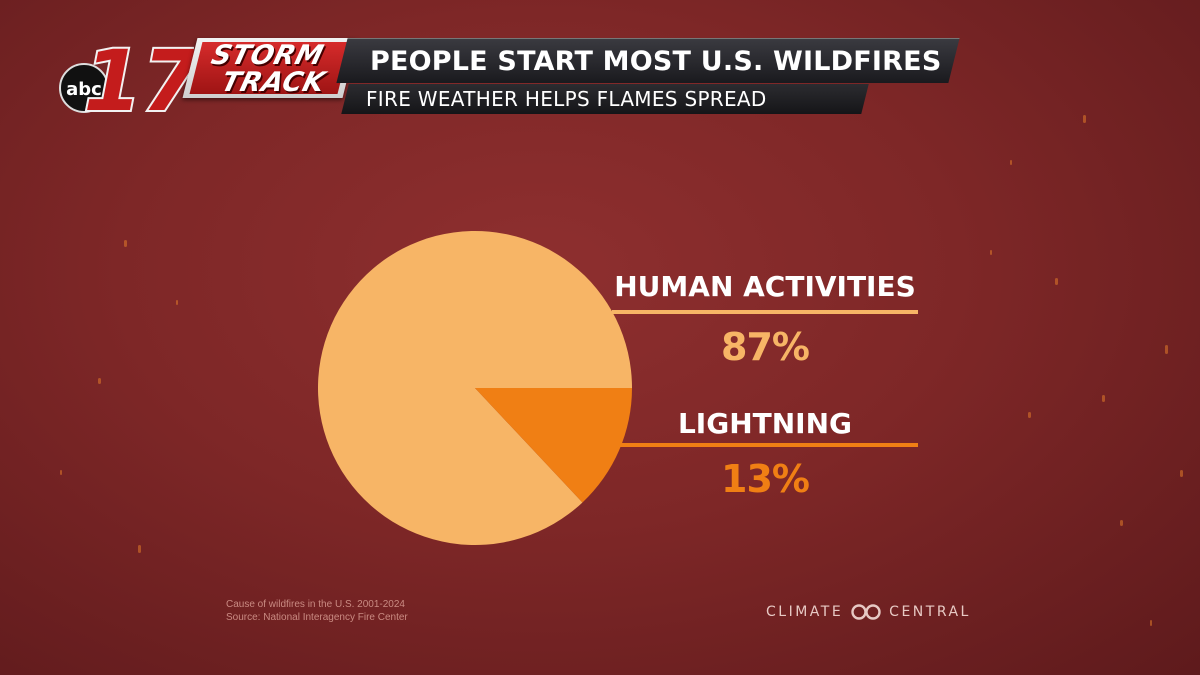 This screenshot has height=675, width=1200. What do you see at coordinates (315, 604) in the screenshot?
I see `source-note-line-1: Cause of wildfires in the U.S. 2001-2024` at bounding box center [315, 604].